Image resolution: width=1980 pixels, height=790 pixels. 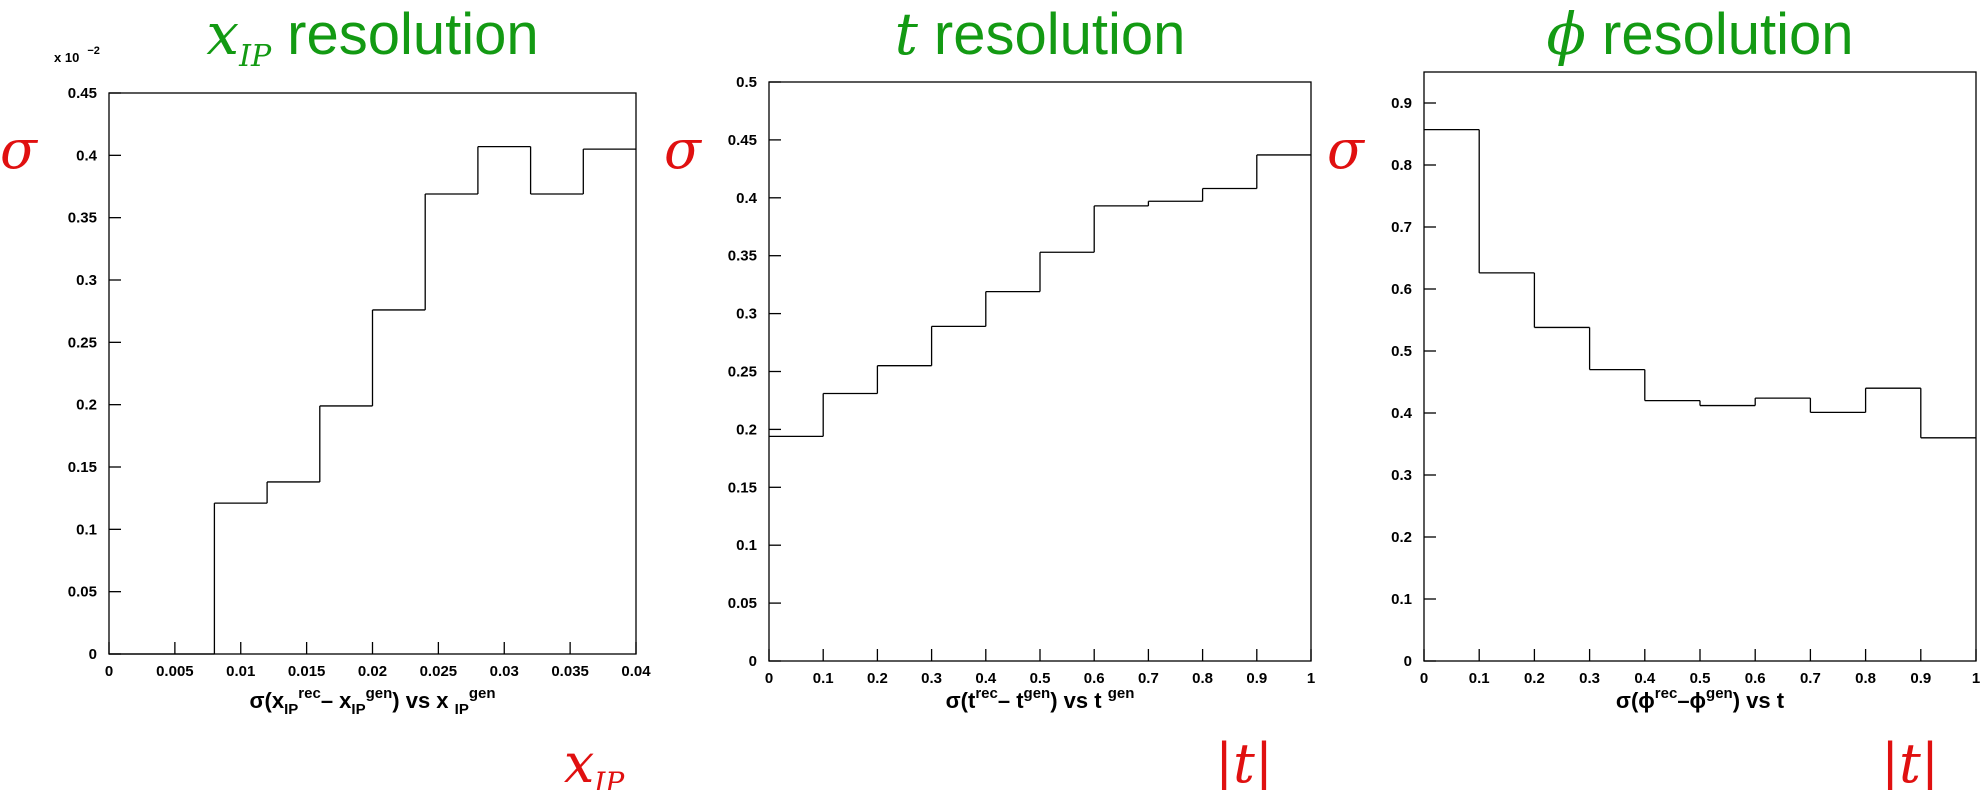 What do you see at coordinates (372, 37) in the screenshot?
I see `panel-title: xIP resolution` at bounding box center [372, 37].